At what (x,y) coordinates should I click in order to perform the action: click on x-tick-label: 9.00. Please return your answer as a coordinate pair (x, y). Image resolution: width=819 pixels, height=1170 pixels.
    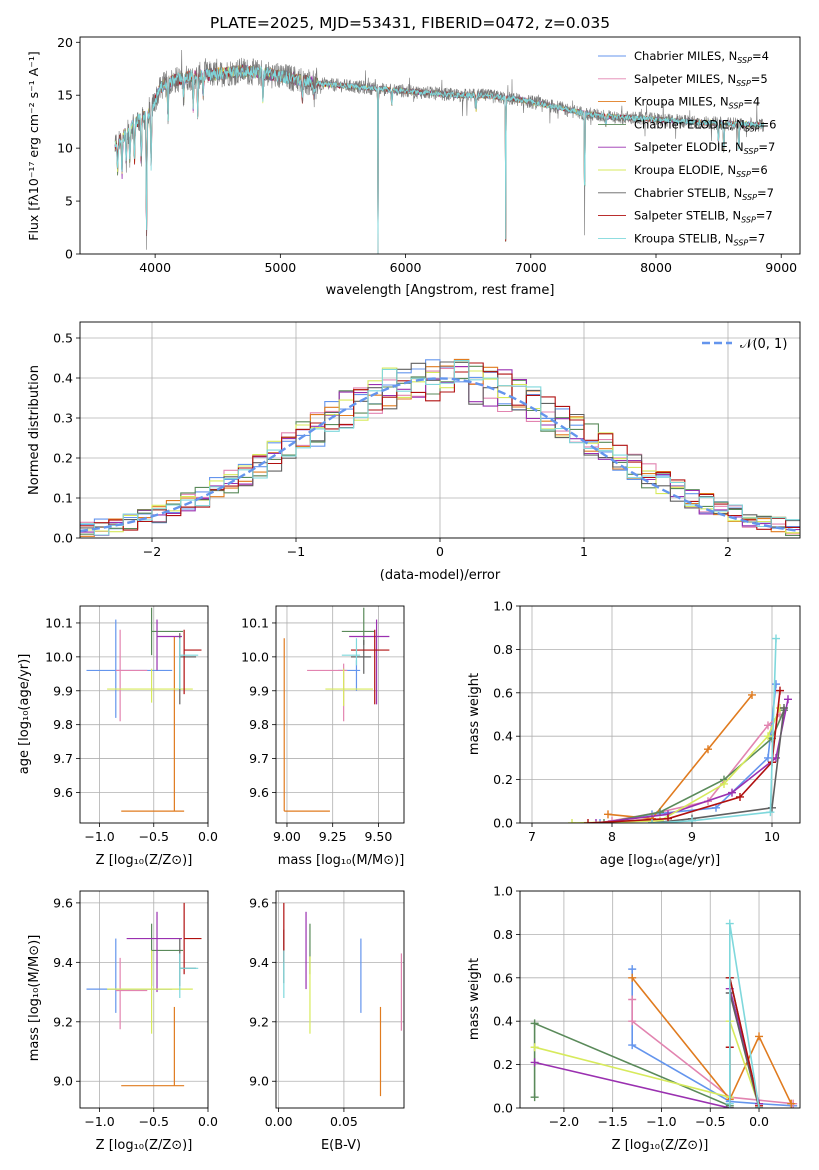
    Looking at the image, I should click on (287, 836).